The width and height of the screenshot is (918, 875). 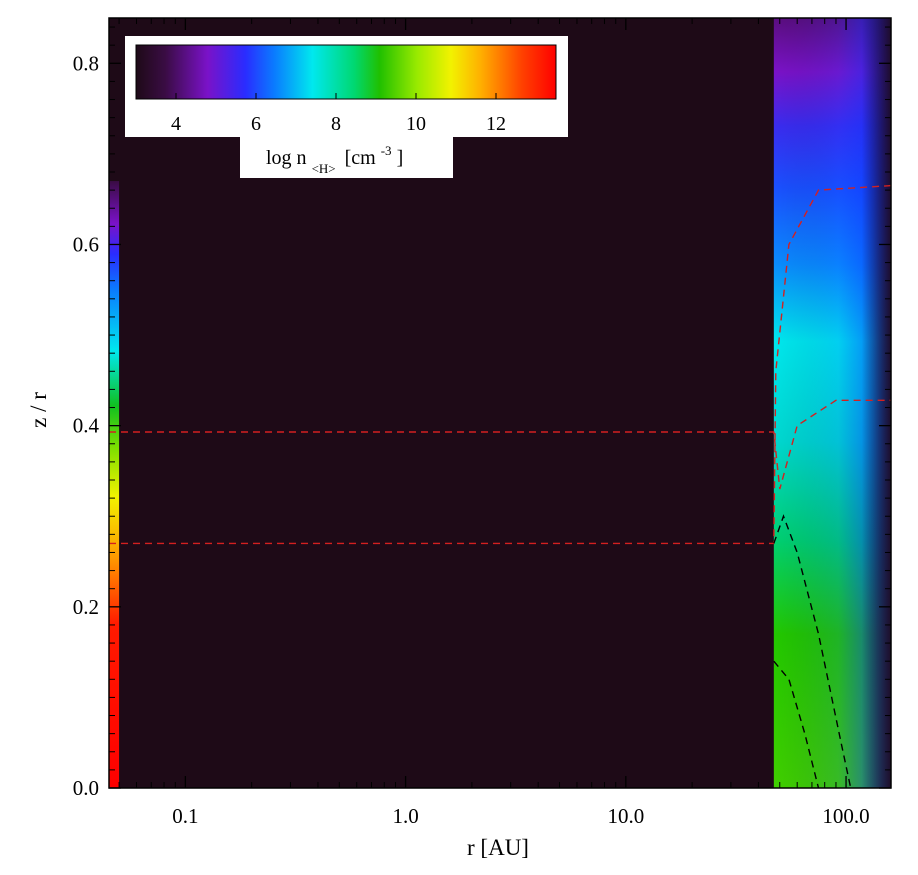 I want to click on colorbar-tick-label: 10, so click(x=416, y=124).